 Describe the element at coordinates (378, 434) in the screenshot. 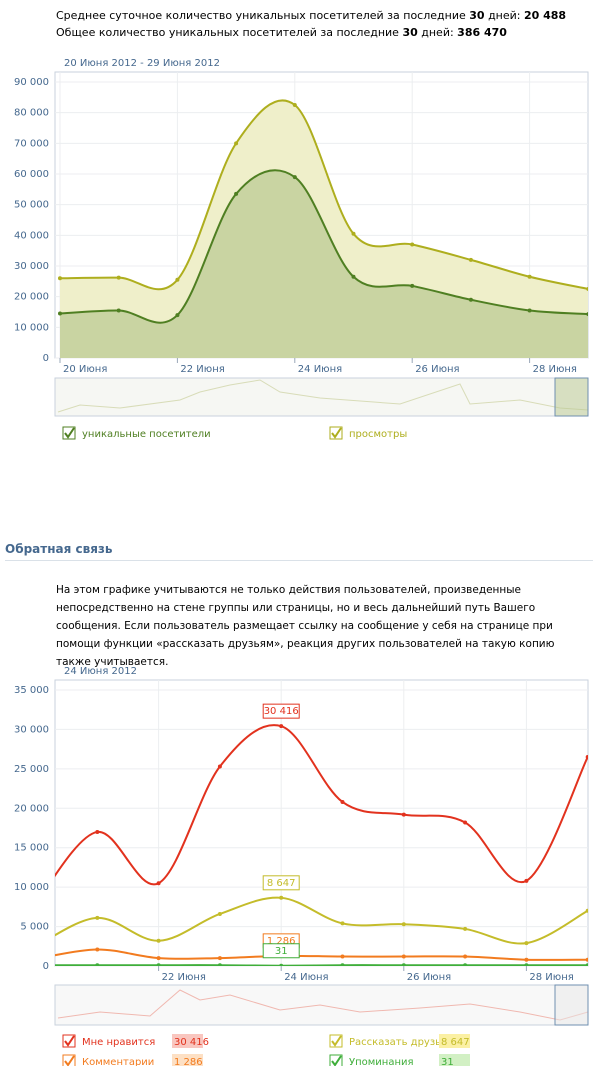

I see `legend-label: просмотры` at that location.